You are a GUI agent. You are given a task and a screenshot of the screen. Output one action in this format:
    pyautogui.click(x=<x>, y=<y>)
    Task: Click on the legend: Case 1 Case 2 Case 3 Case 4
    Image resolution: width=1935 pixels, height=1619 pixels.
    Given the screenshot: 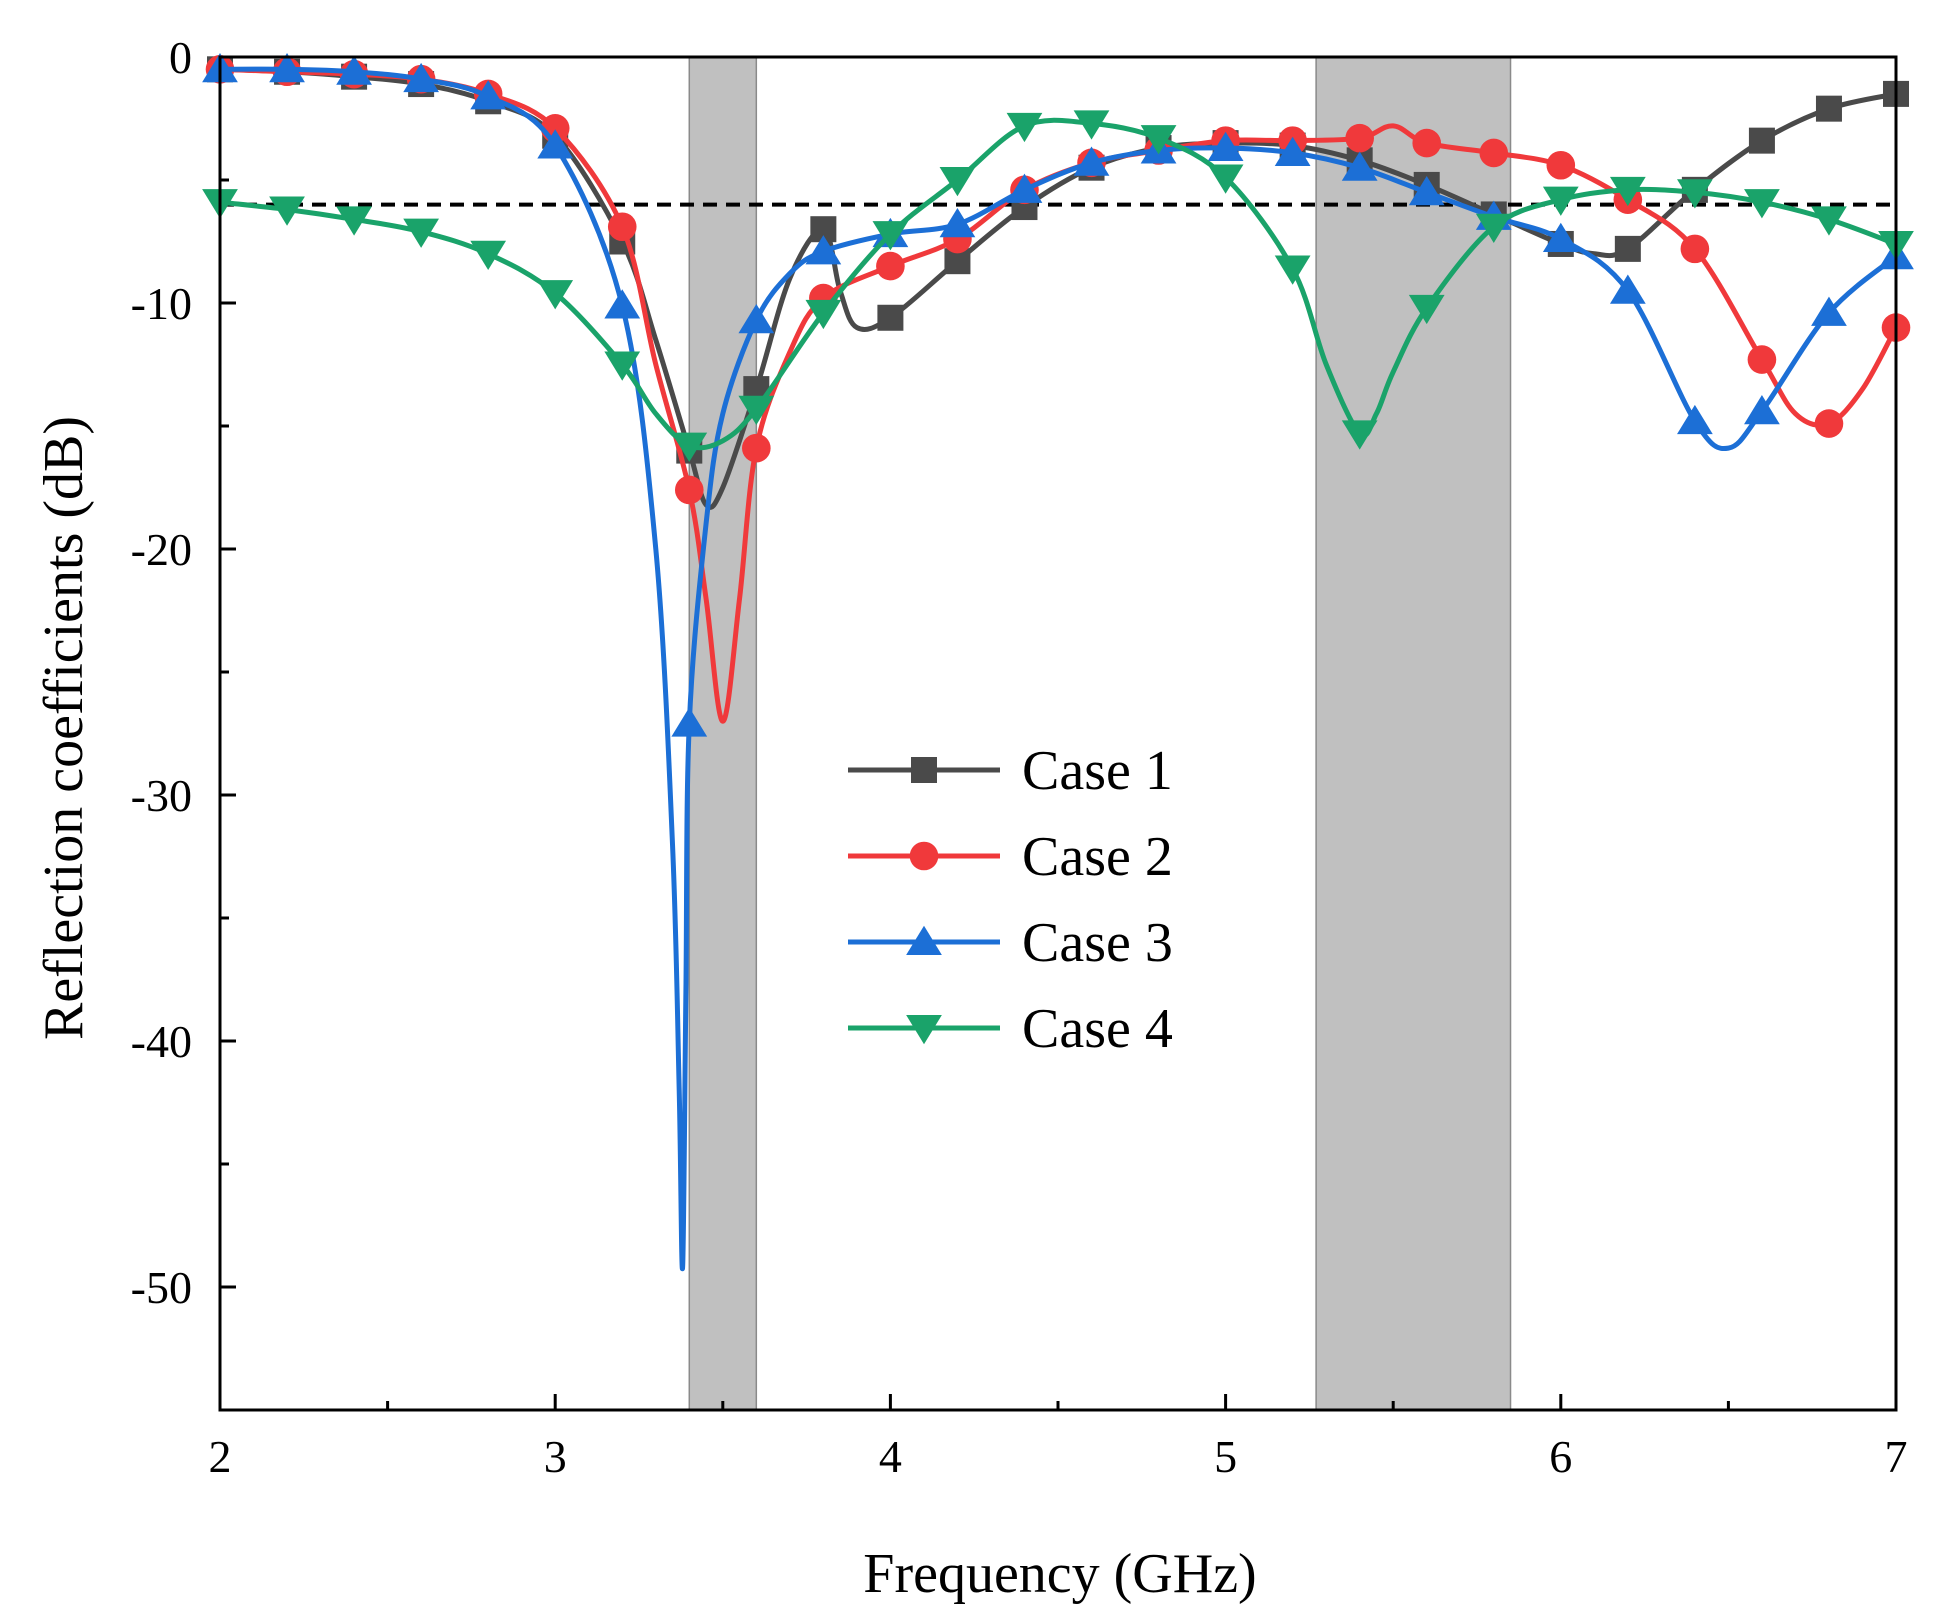 What is the action you would take?
    pyautogui.click(x=1010, y=900)
    